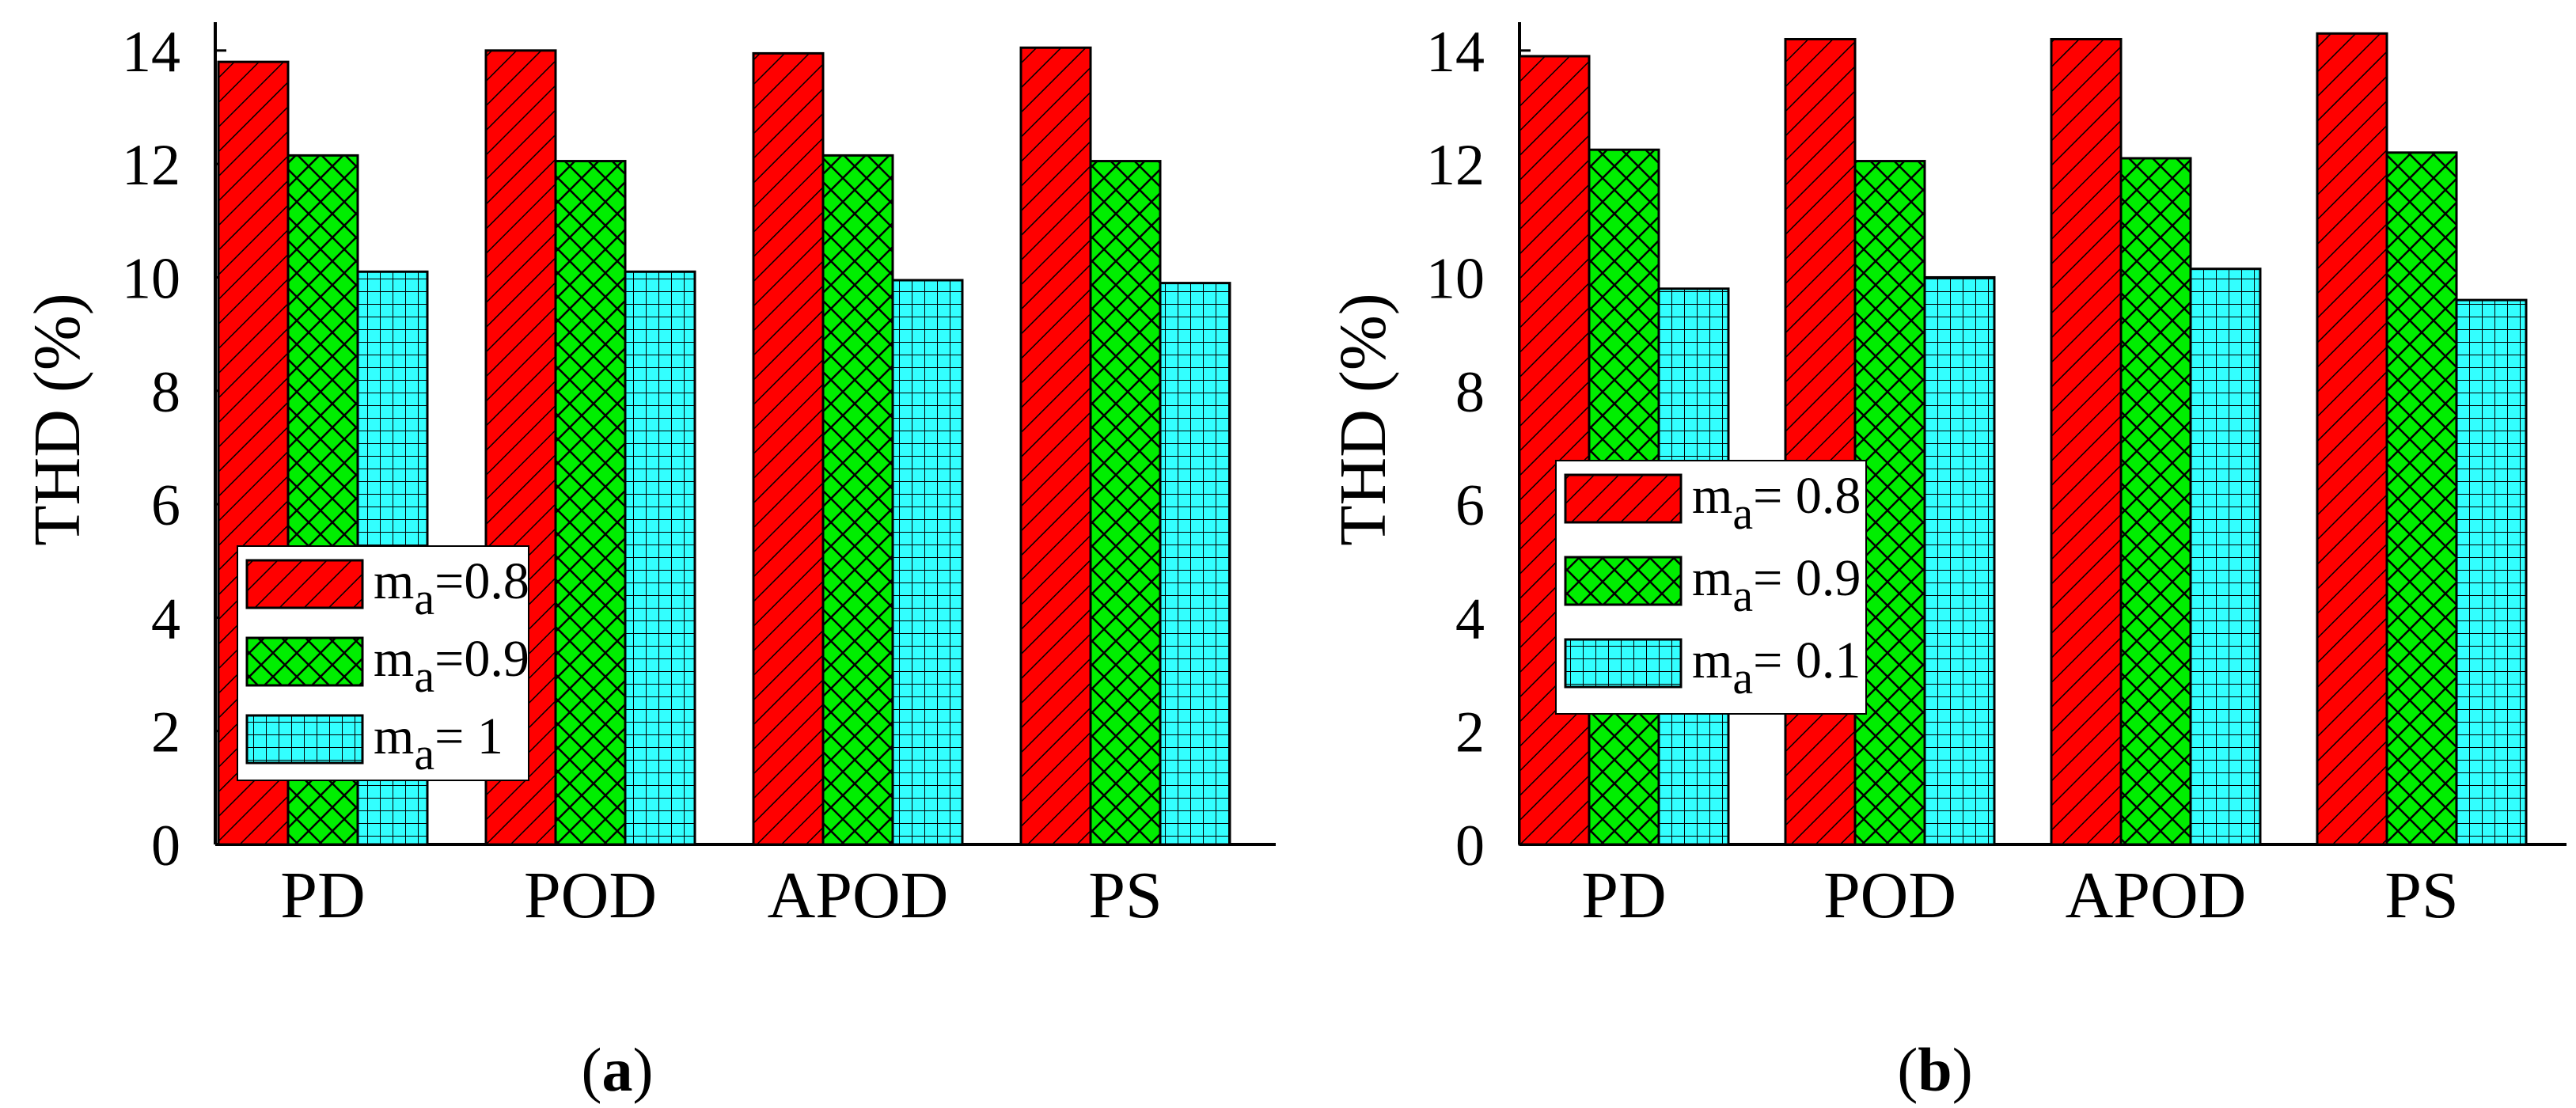 Image resolution: width=2576 pixels, height=1108 pixels. Describe the element at coordinates (1776, 503) in the screenshot. I see `legend-label: ma= 0.8` at that location.